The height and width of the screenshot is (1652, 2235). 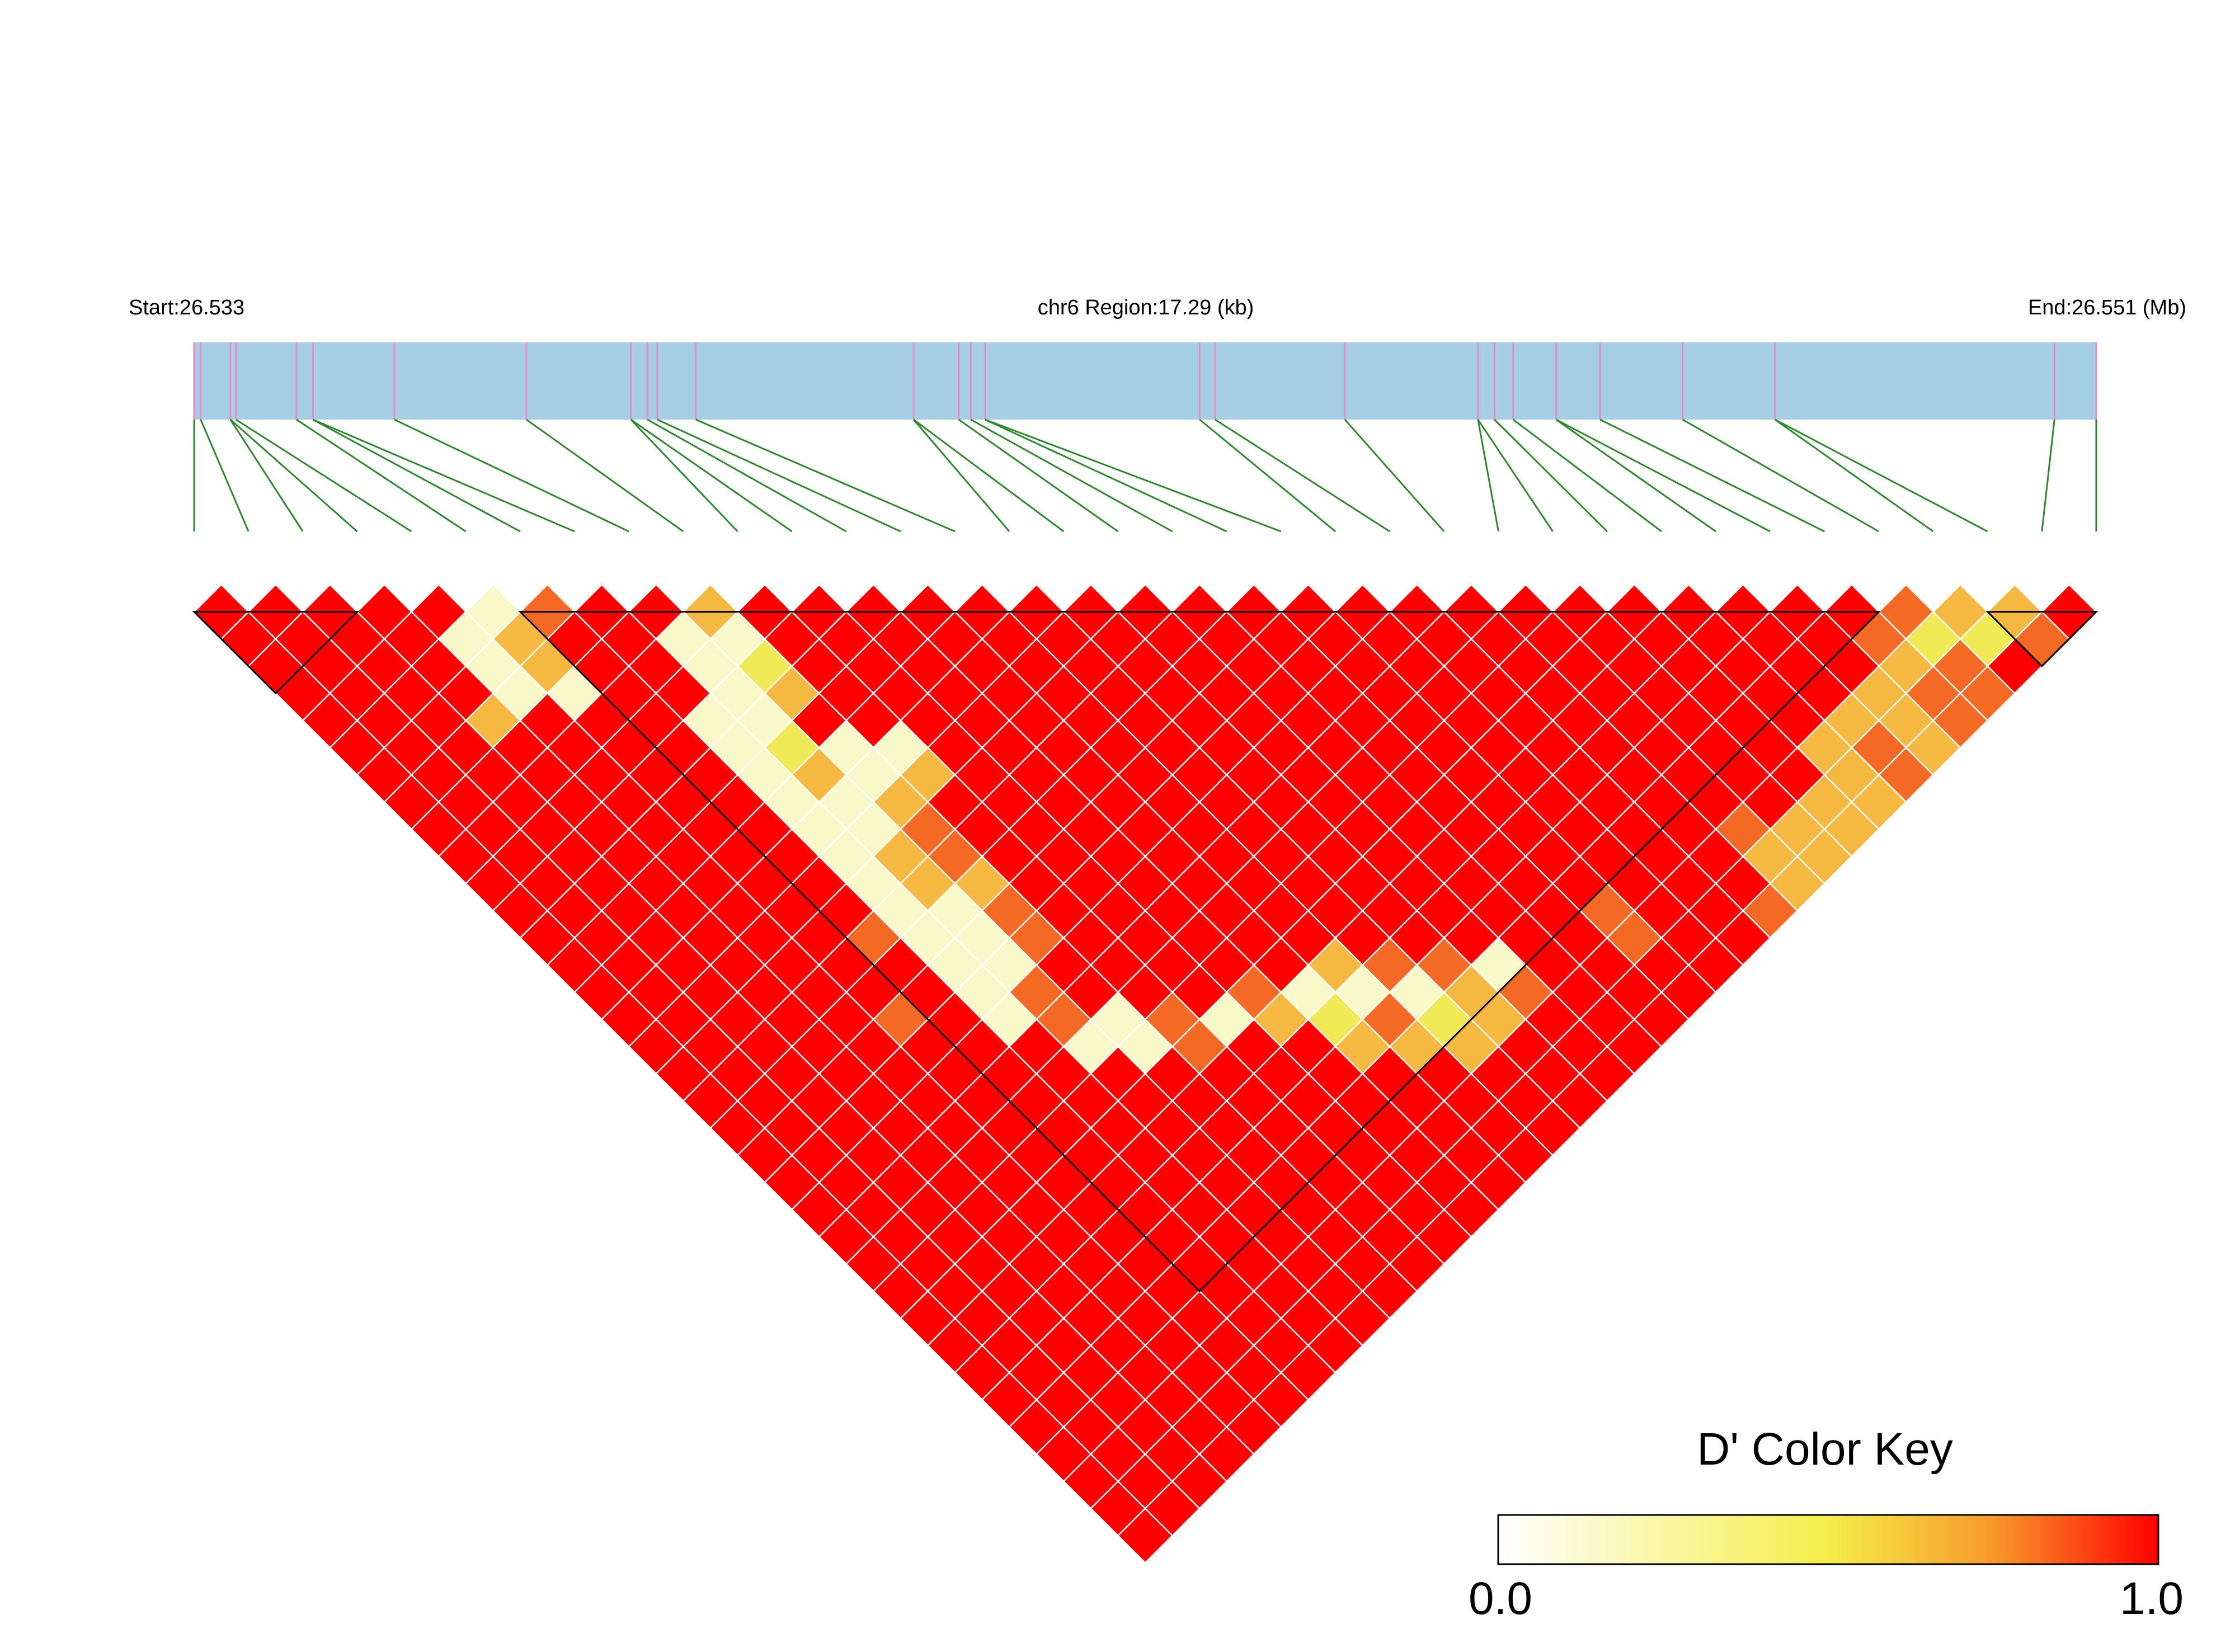 What do you see at coordinates (1500, 1599) in the screenshot?
I see `color-key-min: 0.0` at bounding box center [1500, 1599].